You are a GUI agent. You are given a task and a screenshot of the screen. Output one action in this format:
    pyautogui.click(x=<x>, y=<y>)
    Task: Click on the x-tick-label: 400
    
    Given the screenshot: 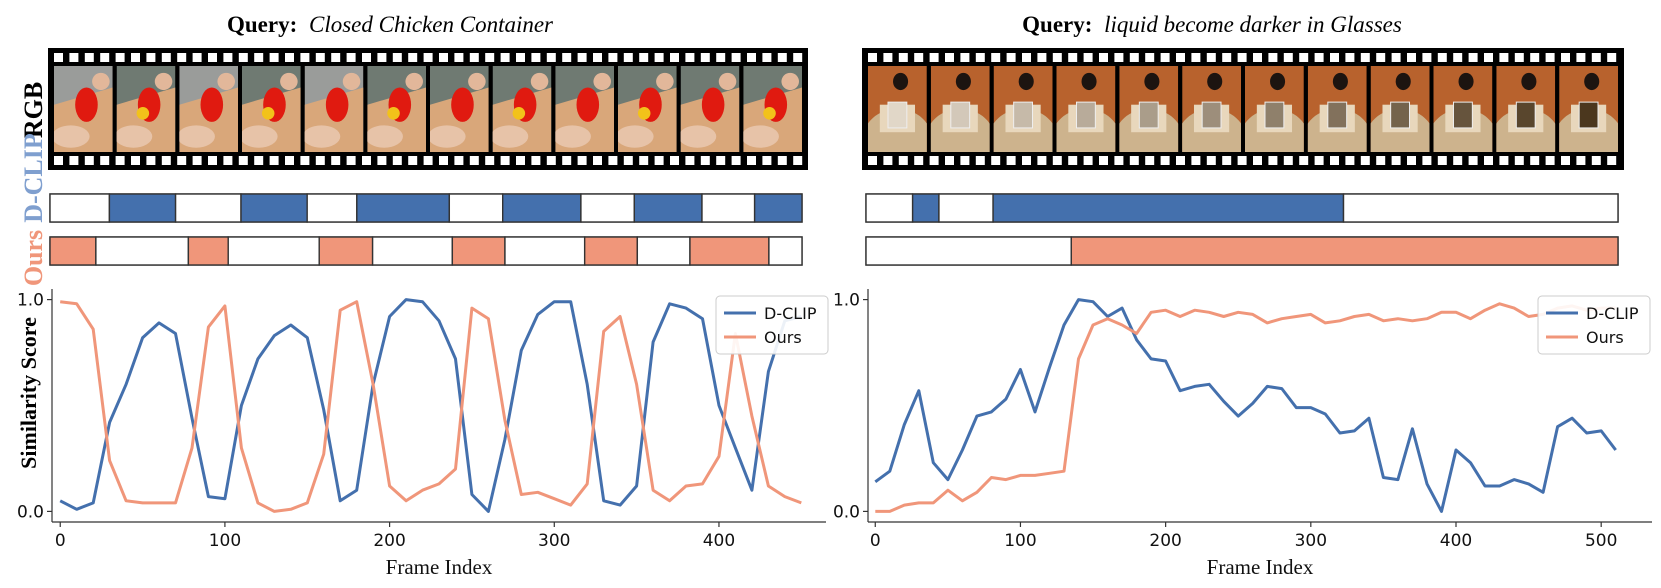 What is the action you would take?
    pyautogui.click(x=1456, y=541)
    